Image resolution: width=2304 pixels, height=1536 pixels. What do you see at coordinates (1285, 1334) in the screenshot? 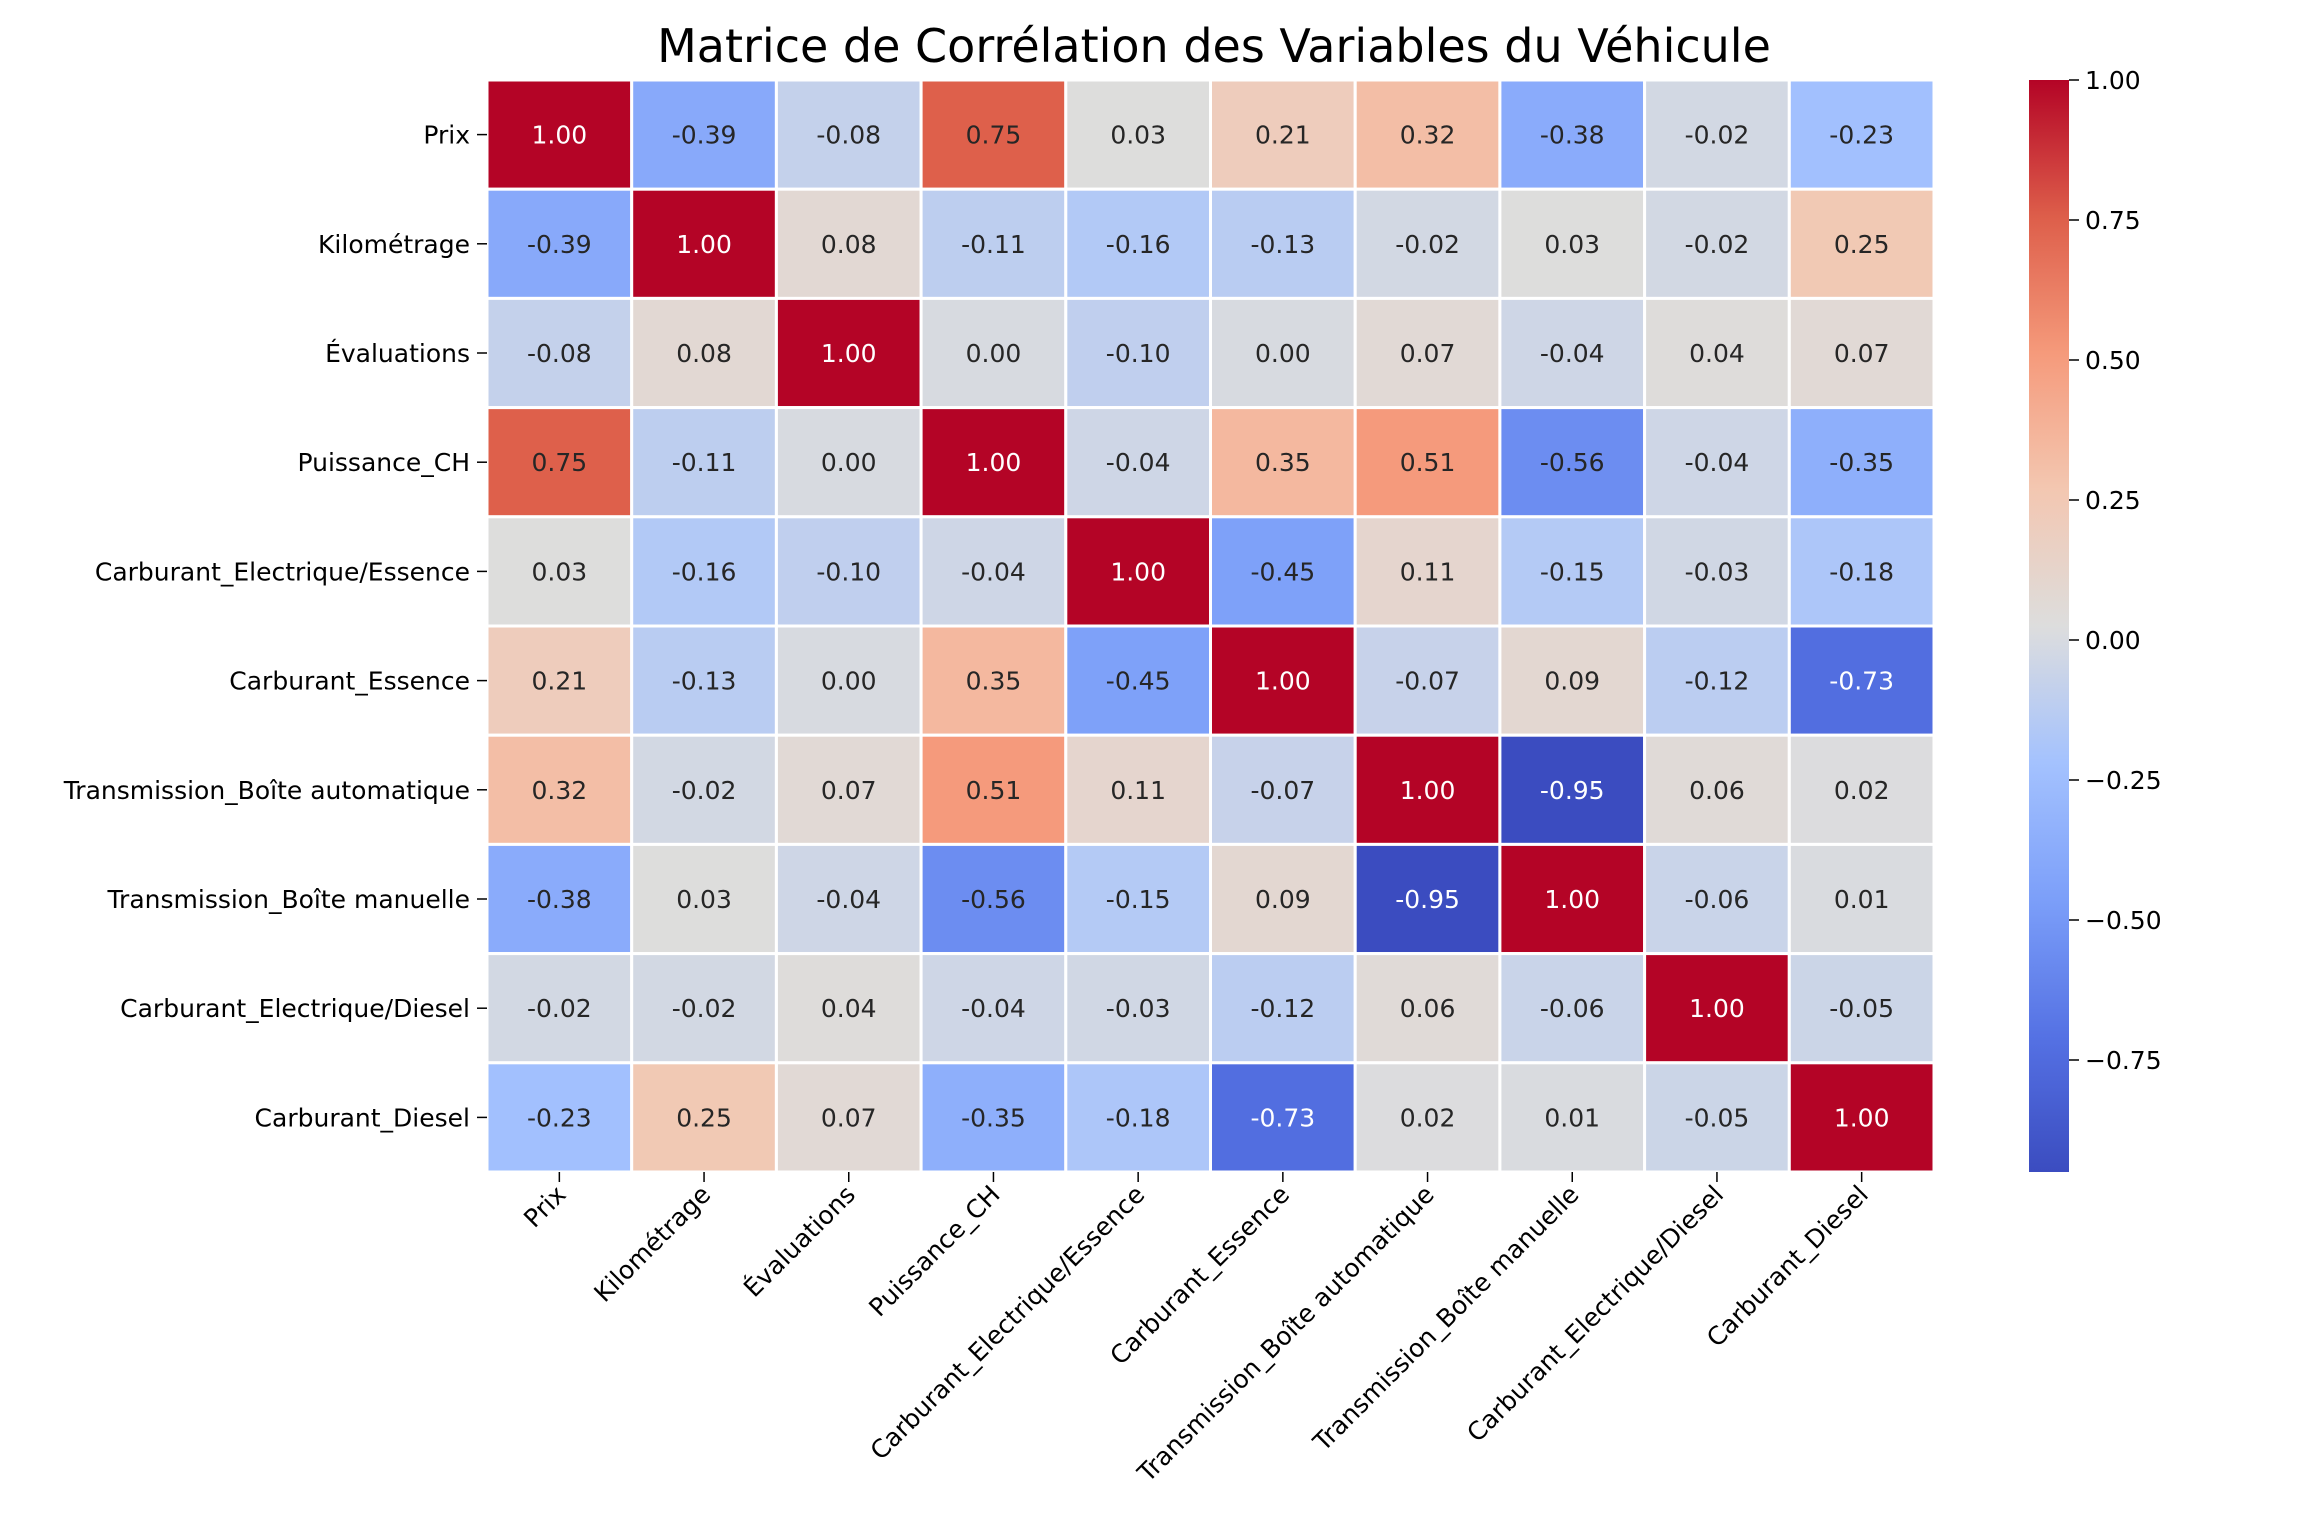
I see `column-label: Transmission_Boîte automatique` at bounding box center [1285, 1334].